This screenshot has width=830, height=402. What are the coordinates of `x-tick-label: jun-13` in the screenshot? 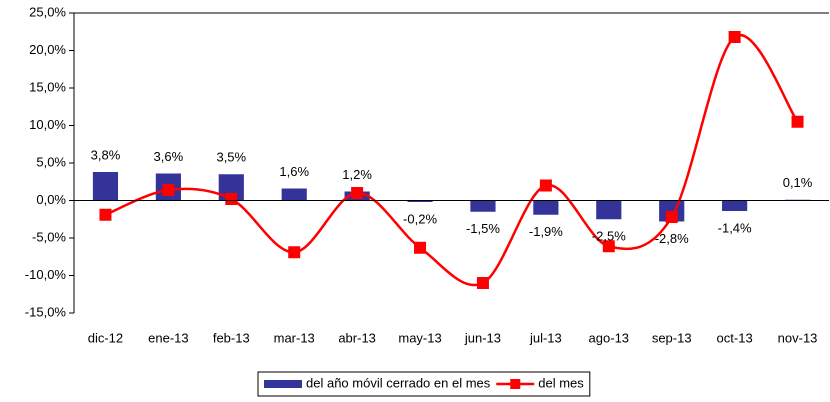 It's located at (482, 337).